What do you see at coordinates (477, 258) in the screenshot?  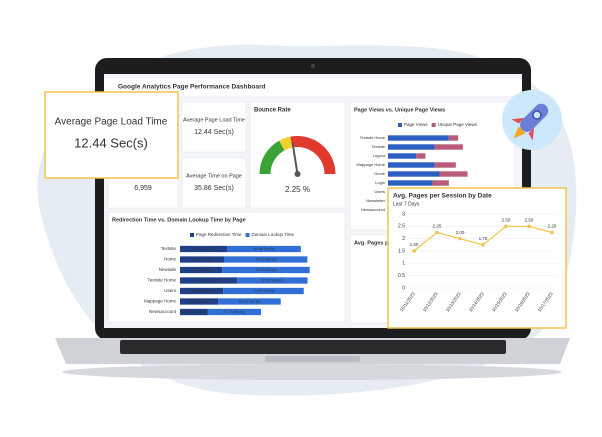 I see `line-callout` at bounding box center [477, 258].